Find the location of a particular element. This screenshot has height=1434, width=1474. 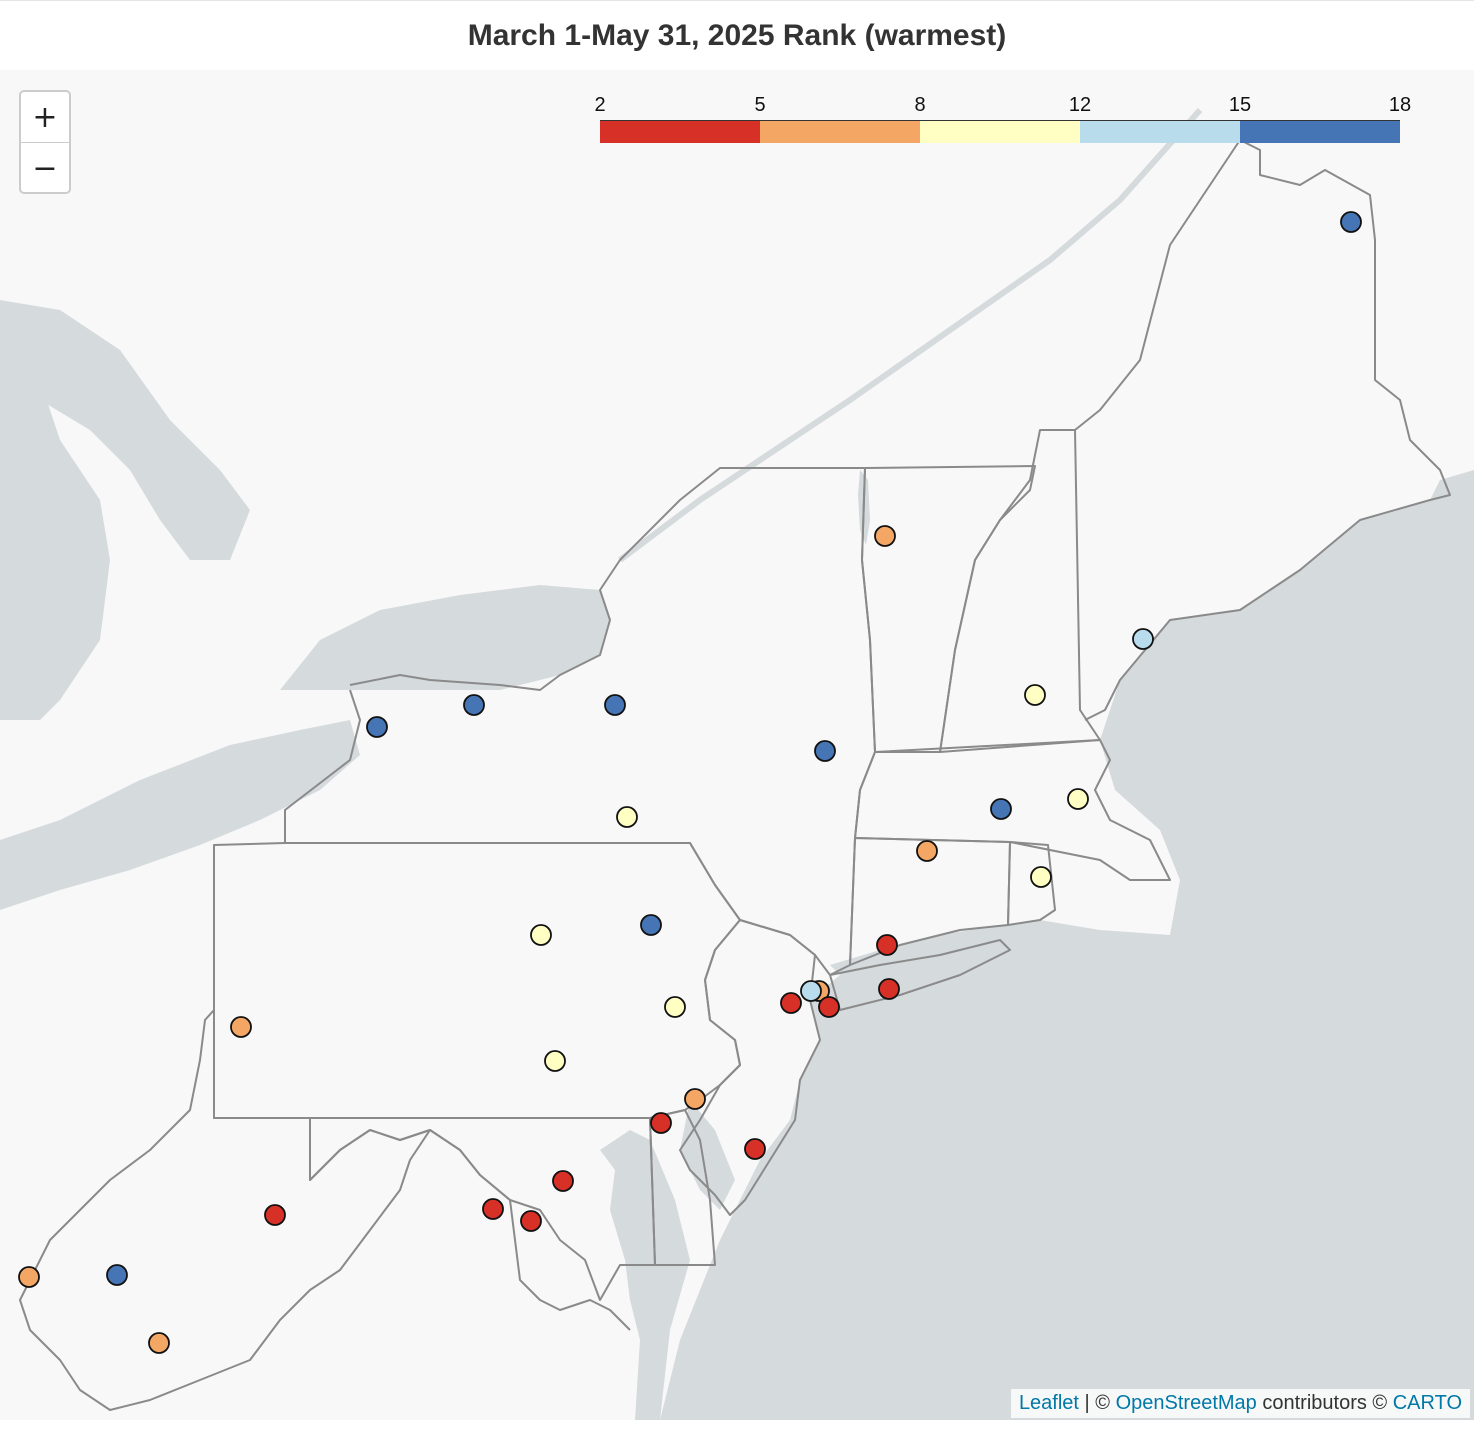

carto-link: CARTO is located at coordinates (1427, 1403).